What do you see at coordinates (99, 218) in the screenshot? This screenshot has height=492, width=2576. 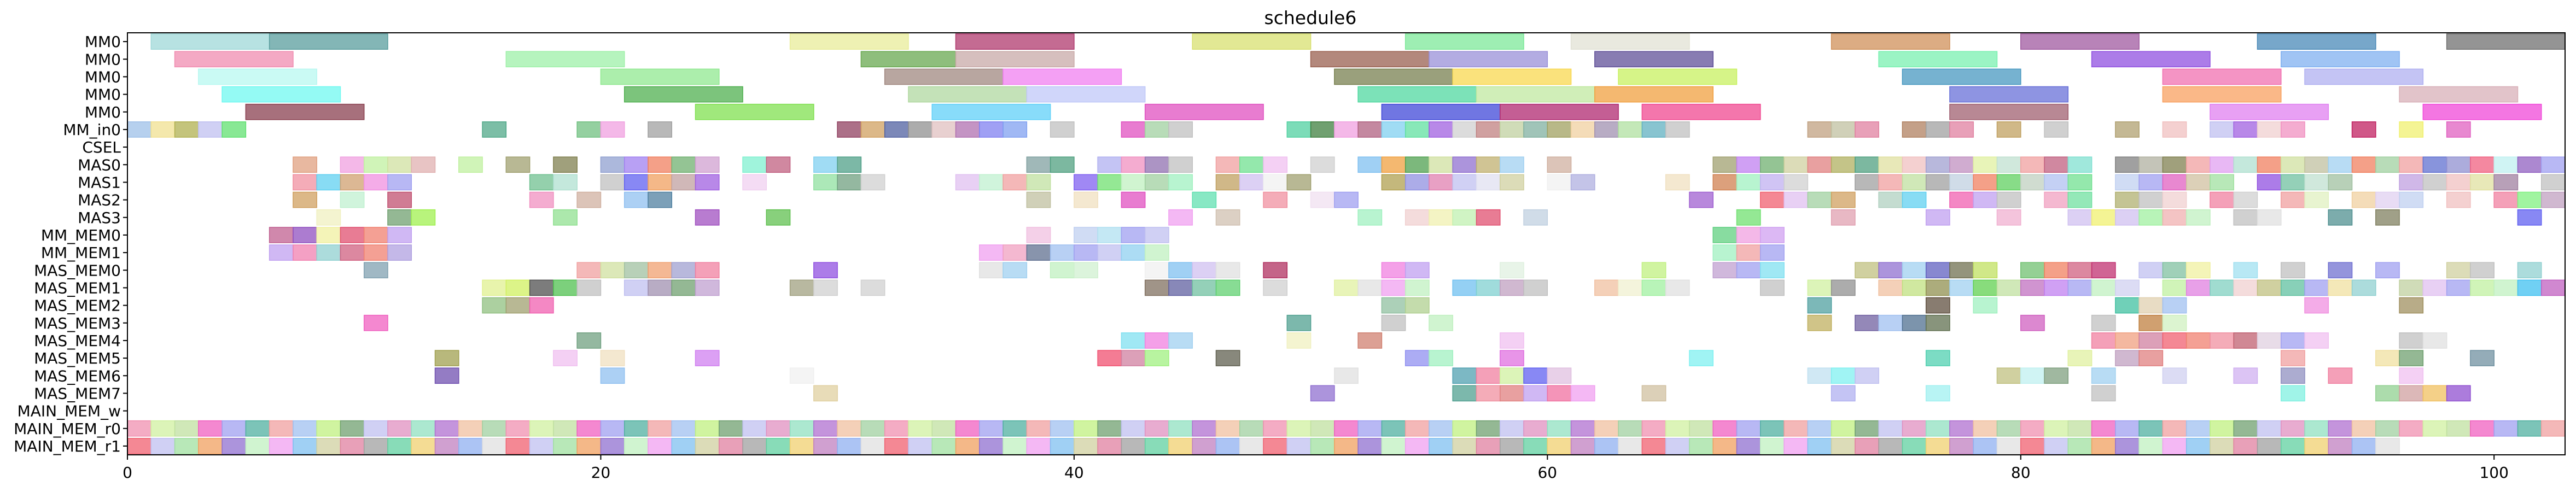 I see `y-tick-label: MAS3` at bounding box center [99, 218].